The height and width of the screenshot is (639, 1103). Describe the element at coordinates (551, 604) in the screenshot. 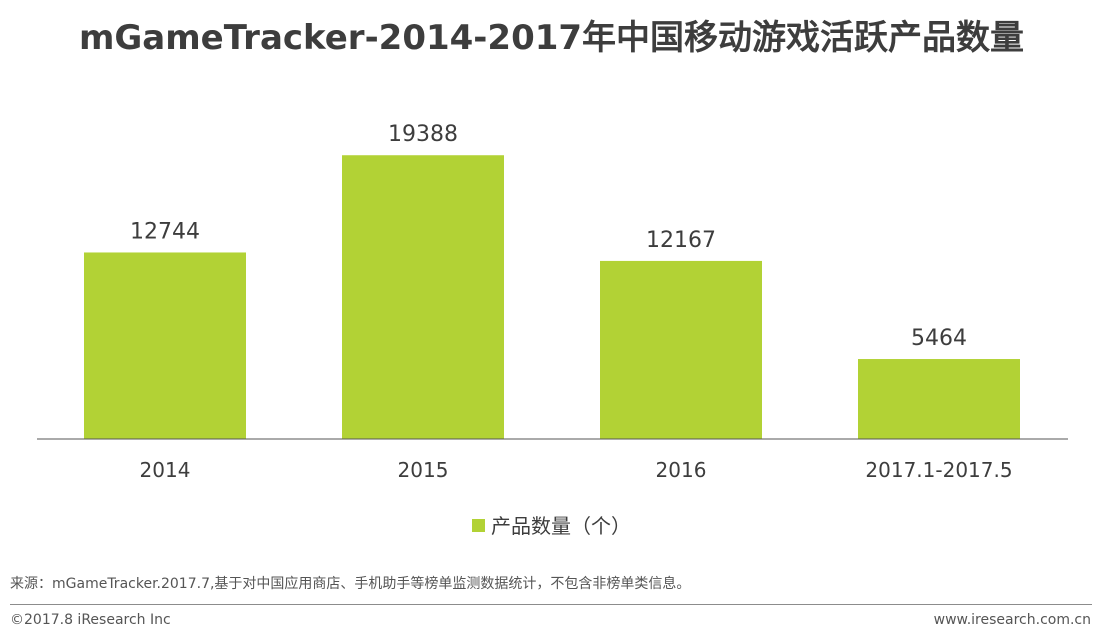

I see `footer-divider` at that location.